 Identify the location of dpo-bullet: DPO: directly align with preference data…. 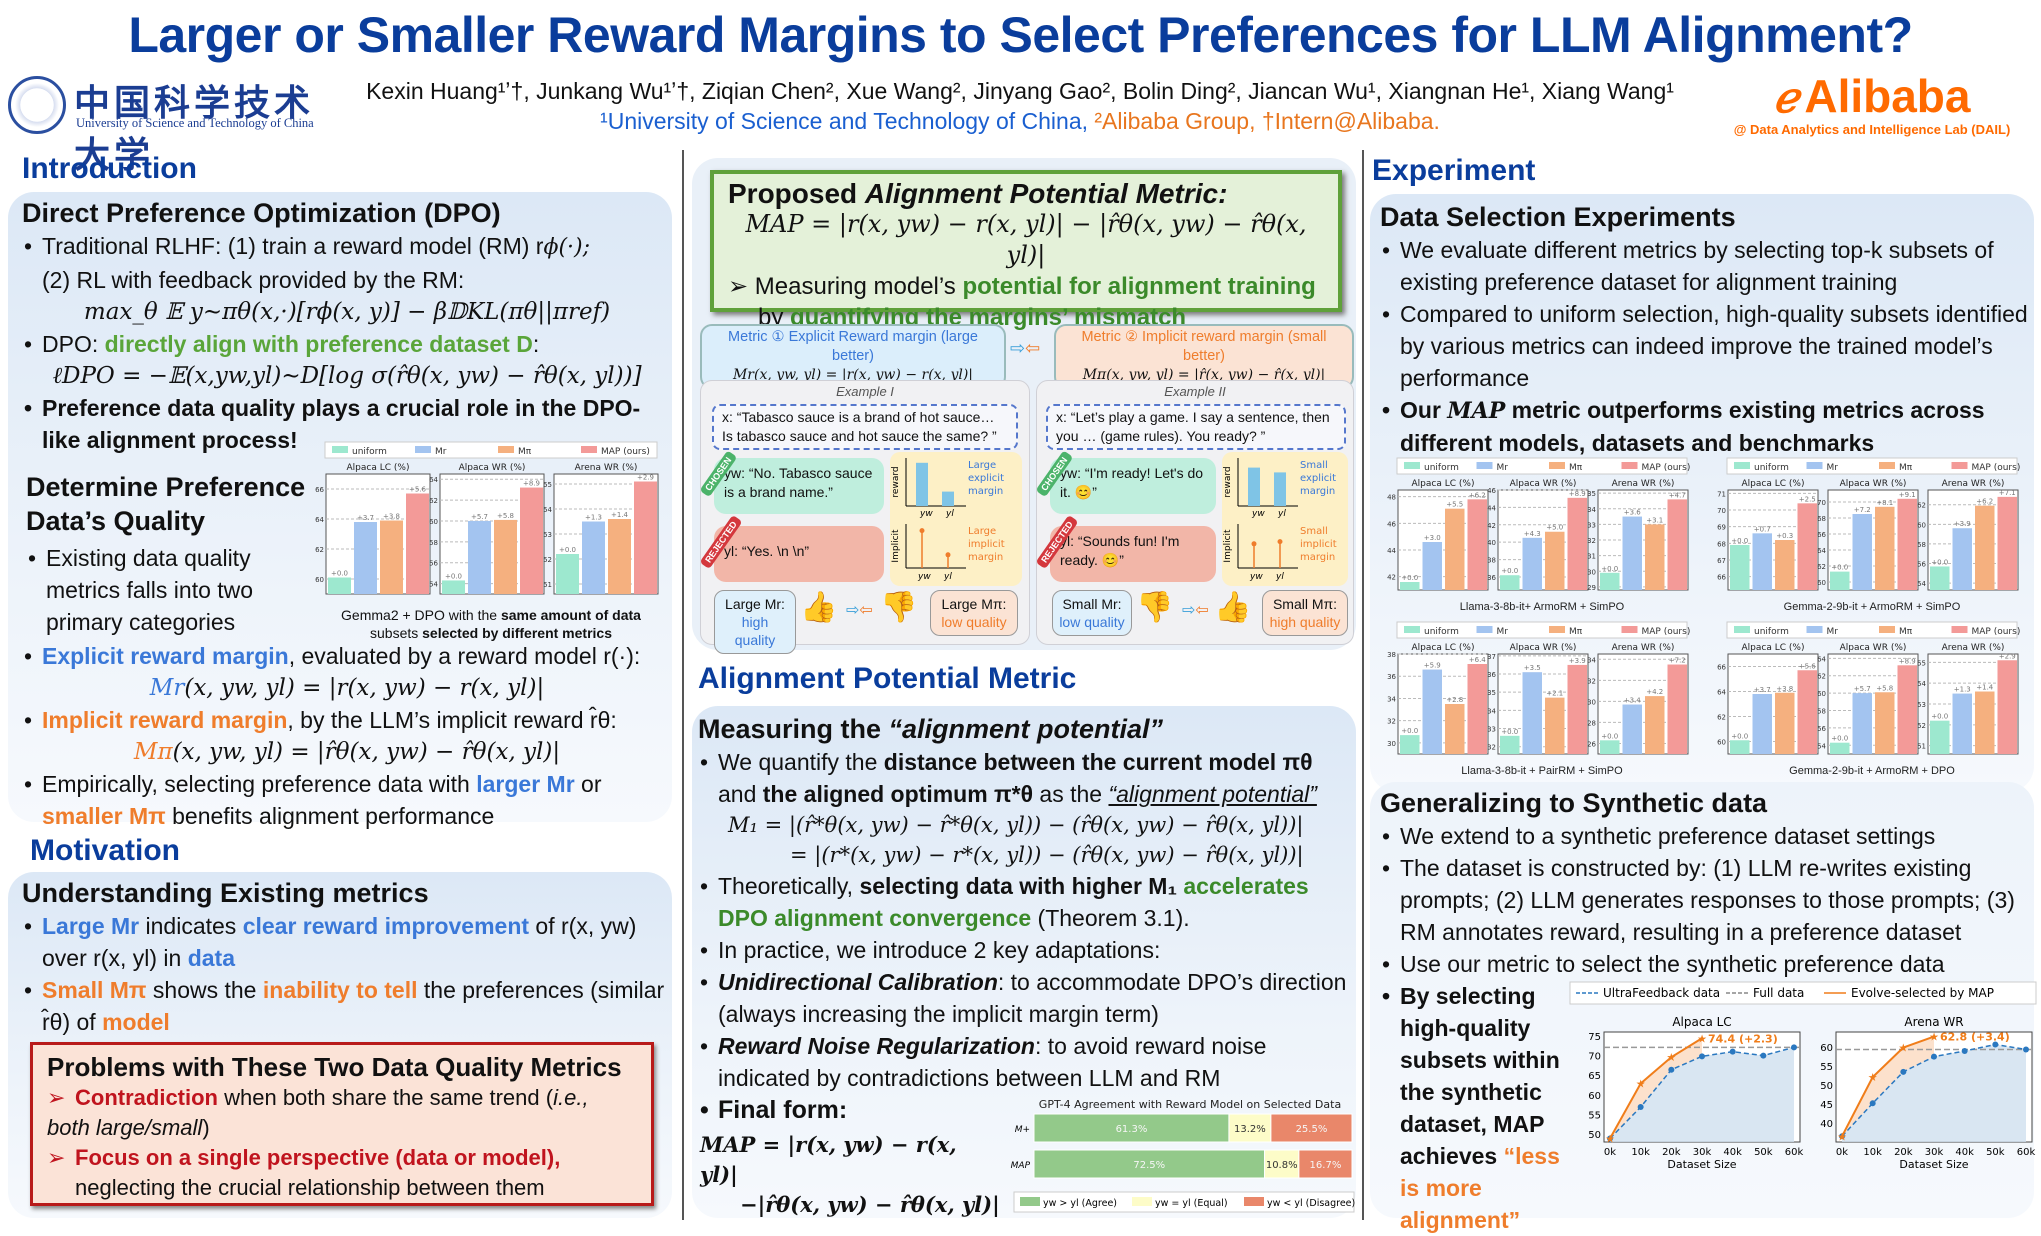
(347, 344).